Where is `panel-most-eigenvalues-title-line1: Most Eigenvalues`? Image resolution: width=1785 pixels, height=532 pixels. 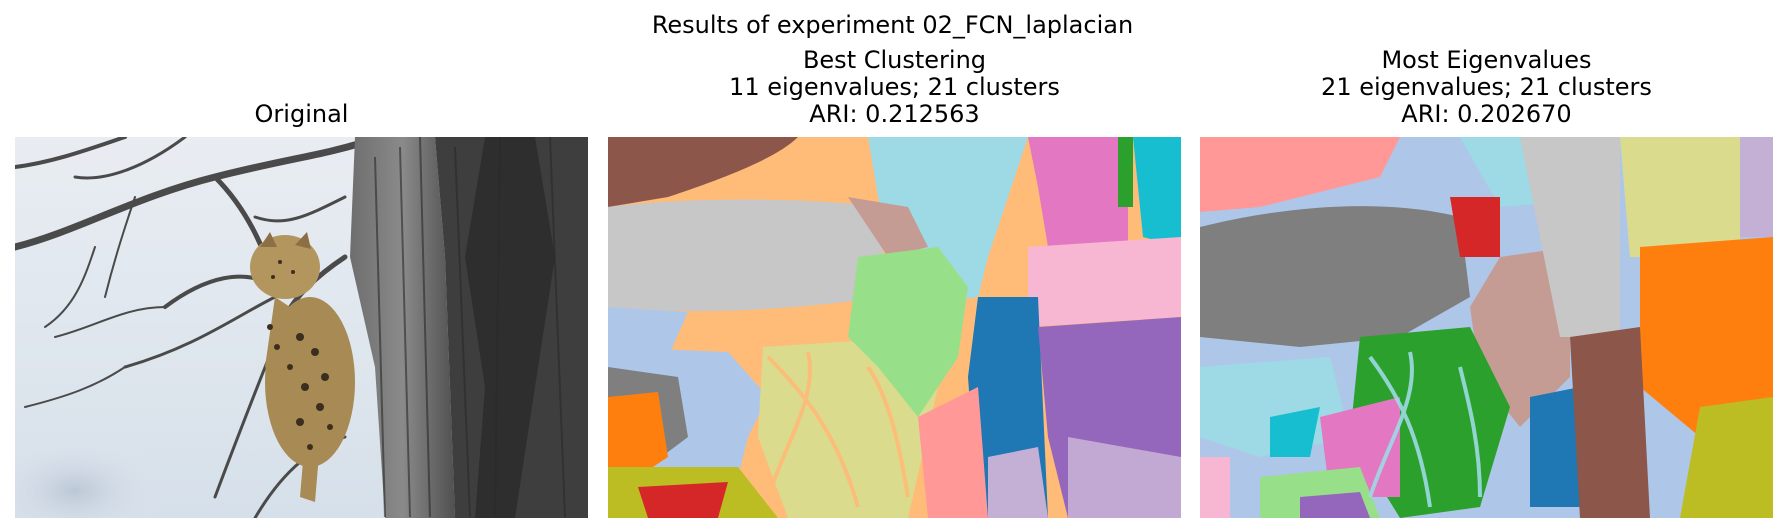
panel-most-eigenvalues-title-line1: Most Eigenvalues is located at coordinates (1486, 60).